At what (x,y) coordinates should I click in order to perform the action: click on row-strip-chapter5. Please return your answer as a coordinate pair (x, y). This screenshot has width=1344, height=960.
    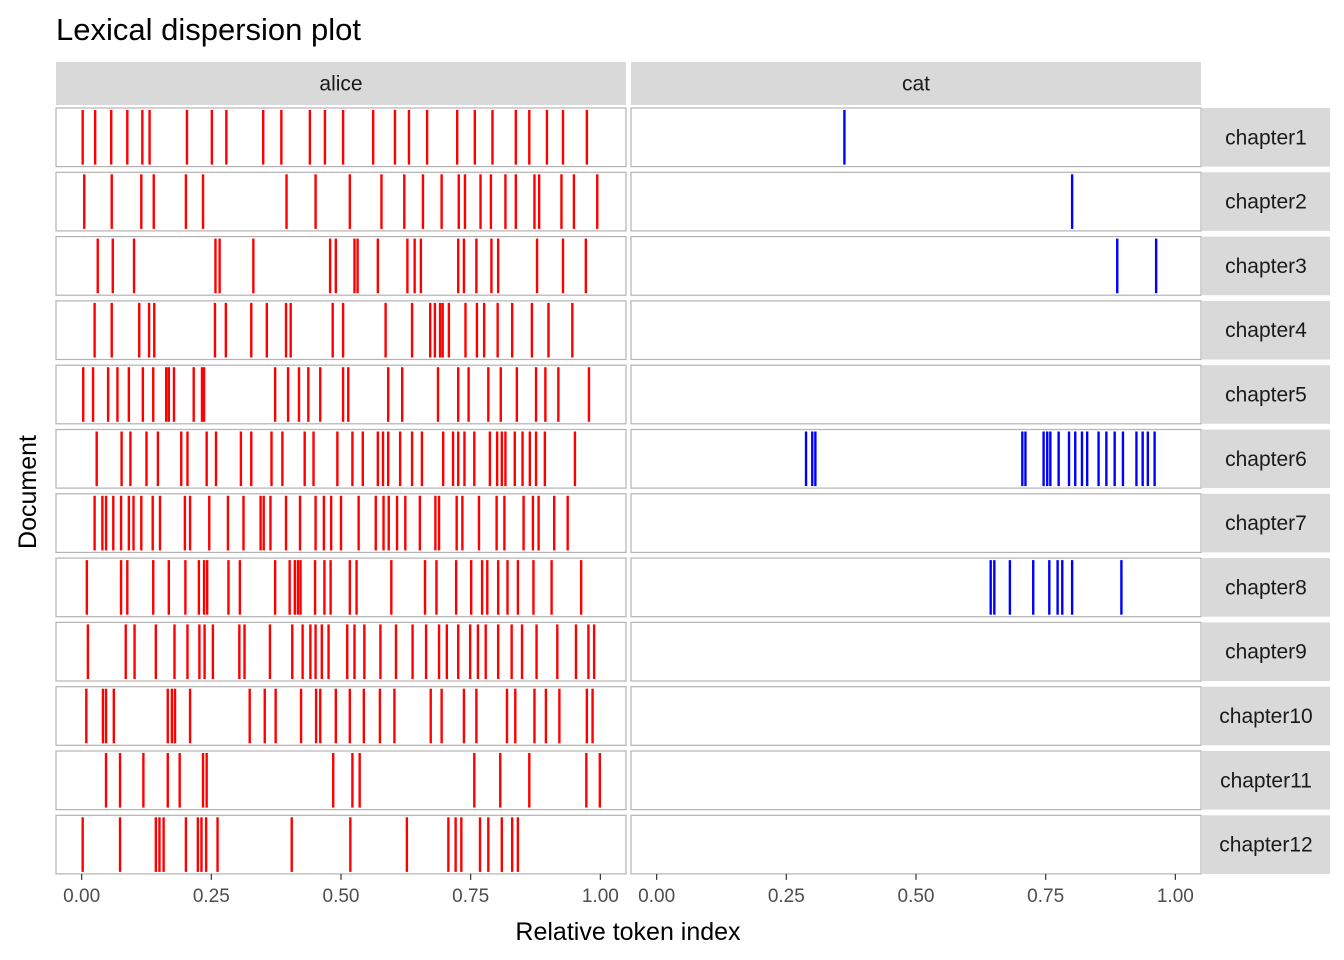
    Looking at the image, I should click on (1266, 394).